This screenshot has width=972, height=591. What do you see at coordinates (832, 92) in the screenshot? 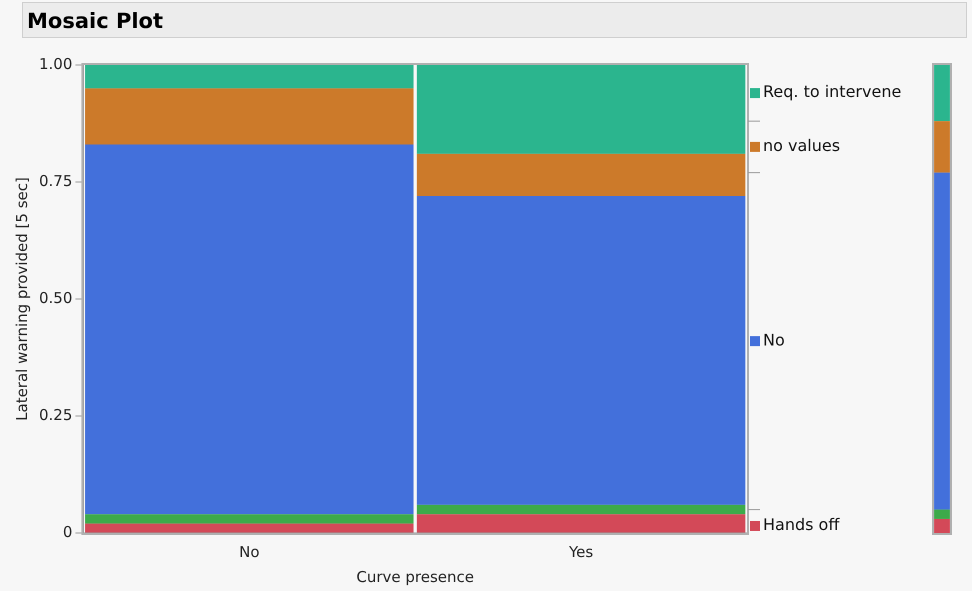
I see `legend-label: Req. to intervene` at bounding box center [832, 92].